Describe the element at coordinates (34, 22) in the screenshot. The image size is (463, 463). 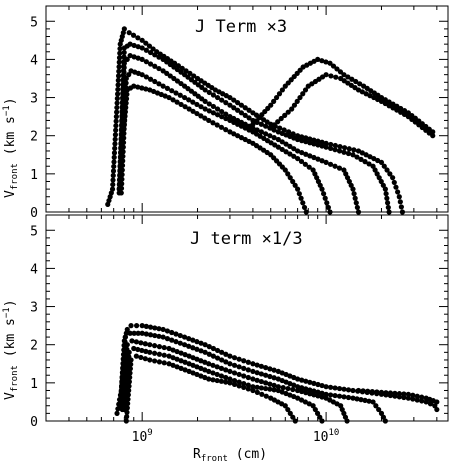
I see `y-tick-label: 5` at that location.